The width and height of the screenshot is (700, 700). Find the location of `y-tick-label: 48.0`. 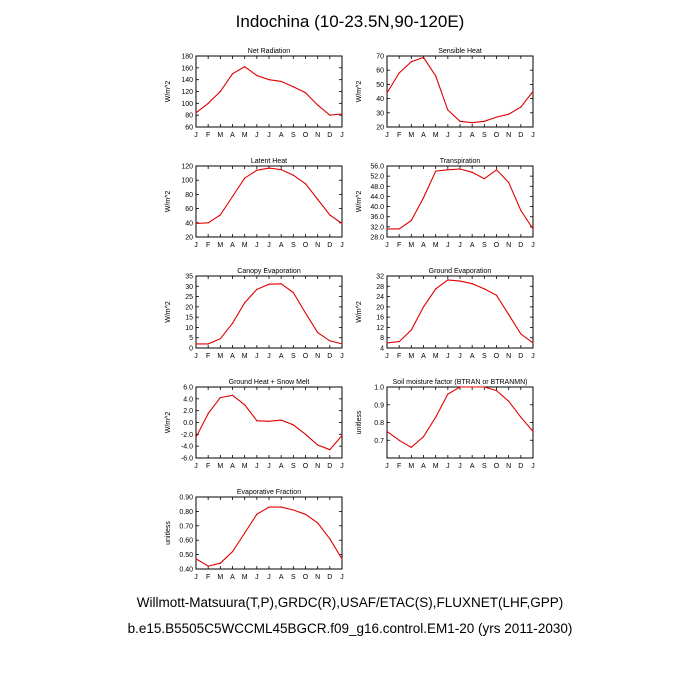

y-tick-label: 48.0 is located at coordinates (377, 187).